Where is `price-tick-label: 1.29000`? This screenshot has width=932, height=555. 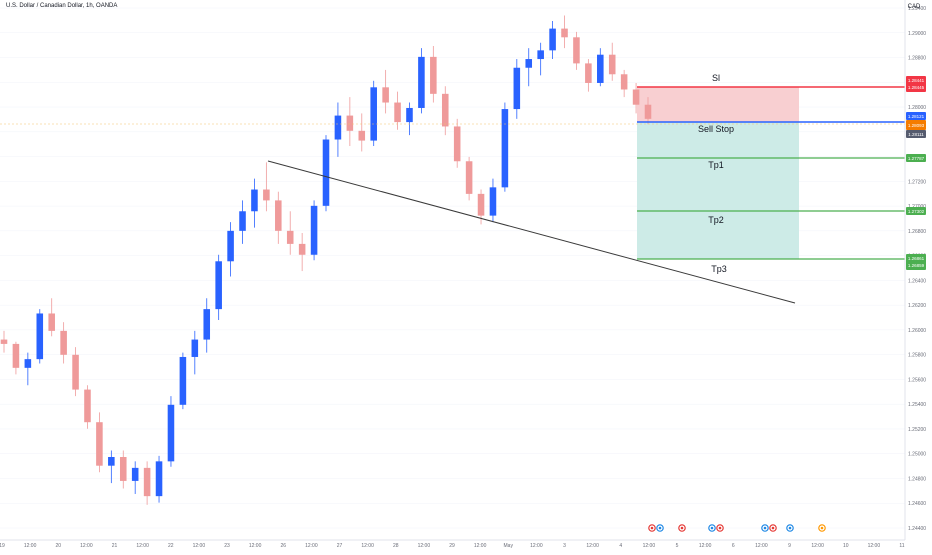 price-tick-label: 1.29000 is located at coordinates (917, 34).